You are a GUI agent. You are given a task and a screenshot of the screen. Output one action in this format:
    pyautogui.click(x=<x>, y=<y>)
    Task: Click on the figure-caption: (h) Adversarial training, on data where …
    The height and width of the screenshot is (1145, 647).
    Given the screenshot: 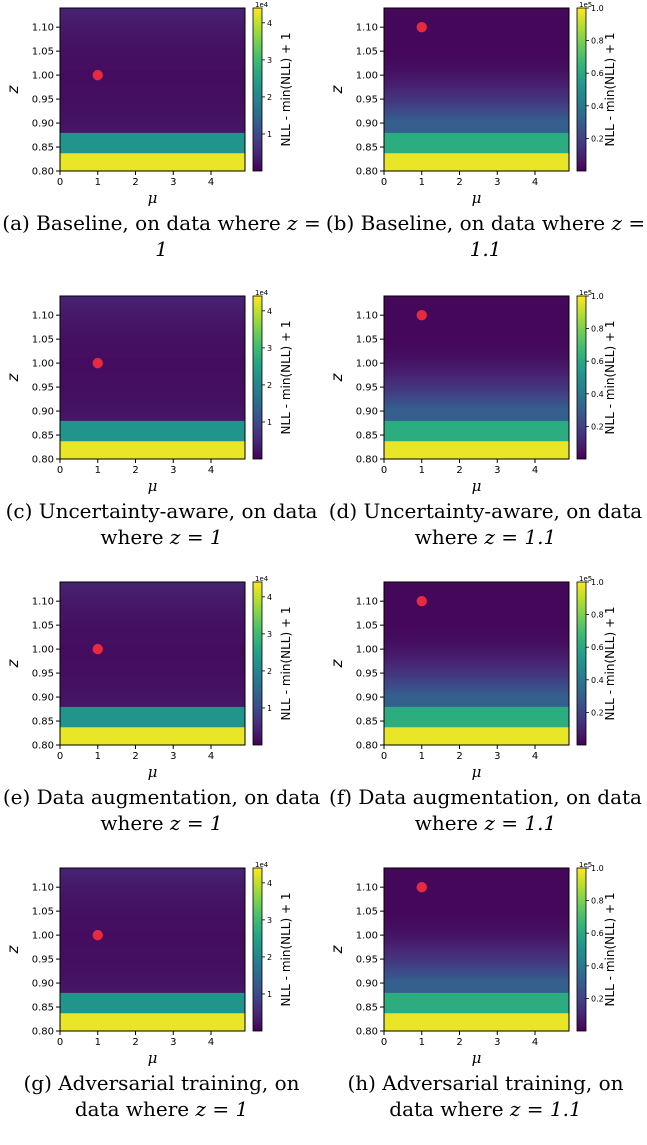 What is the action you would take?
    pyautogui.click(x=485, y=1096)
    